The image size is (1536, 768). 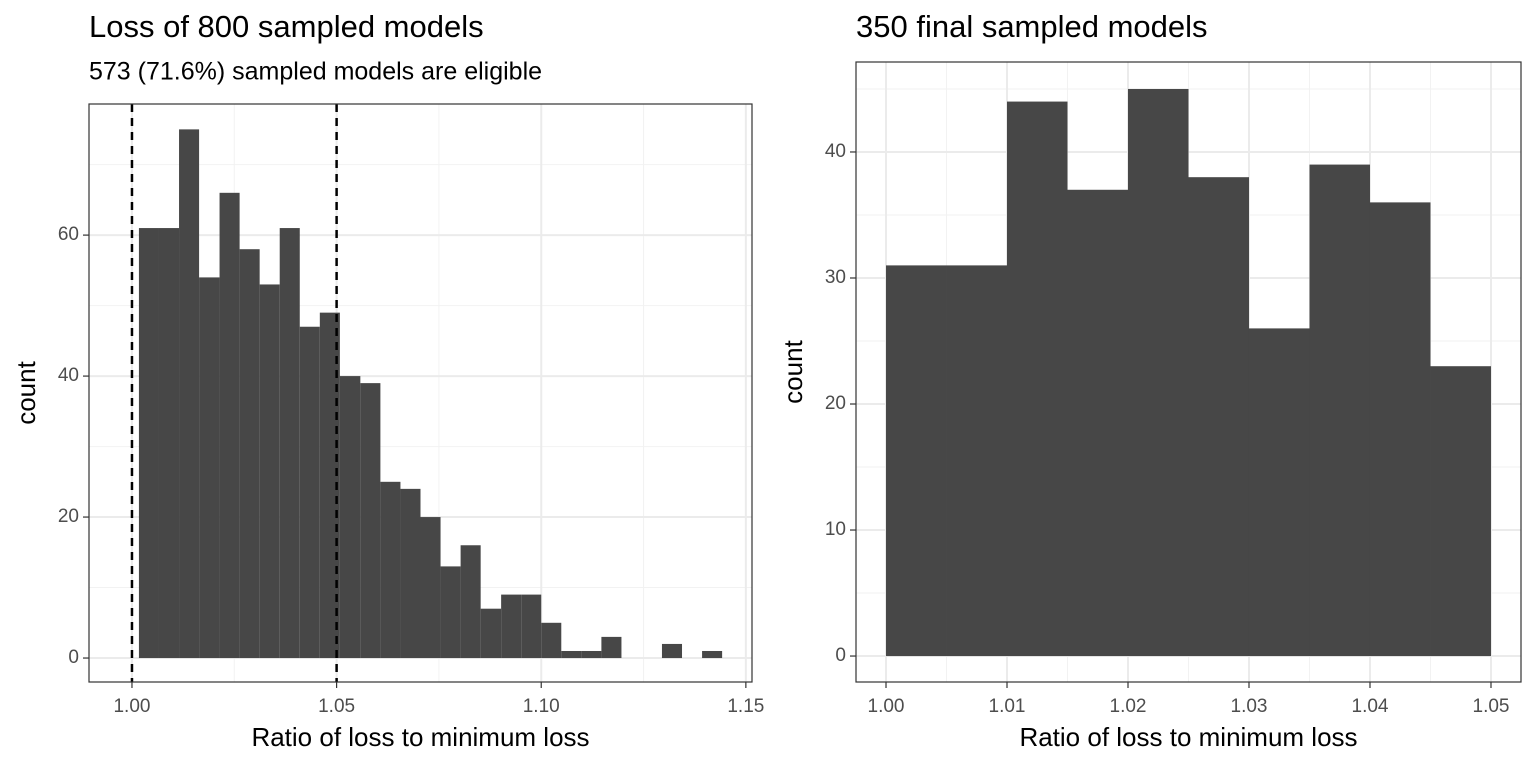 What do you see at coordinates (541, 706) in the screenshot?
I see `x-tick-label: 1.10` at bounding box center [541, 706].